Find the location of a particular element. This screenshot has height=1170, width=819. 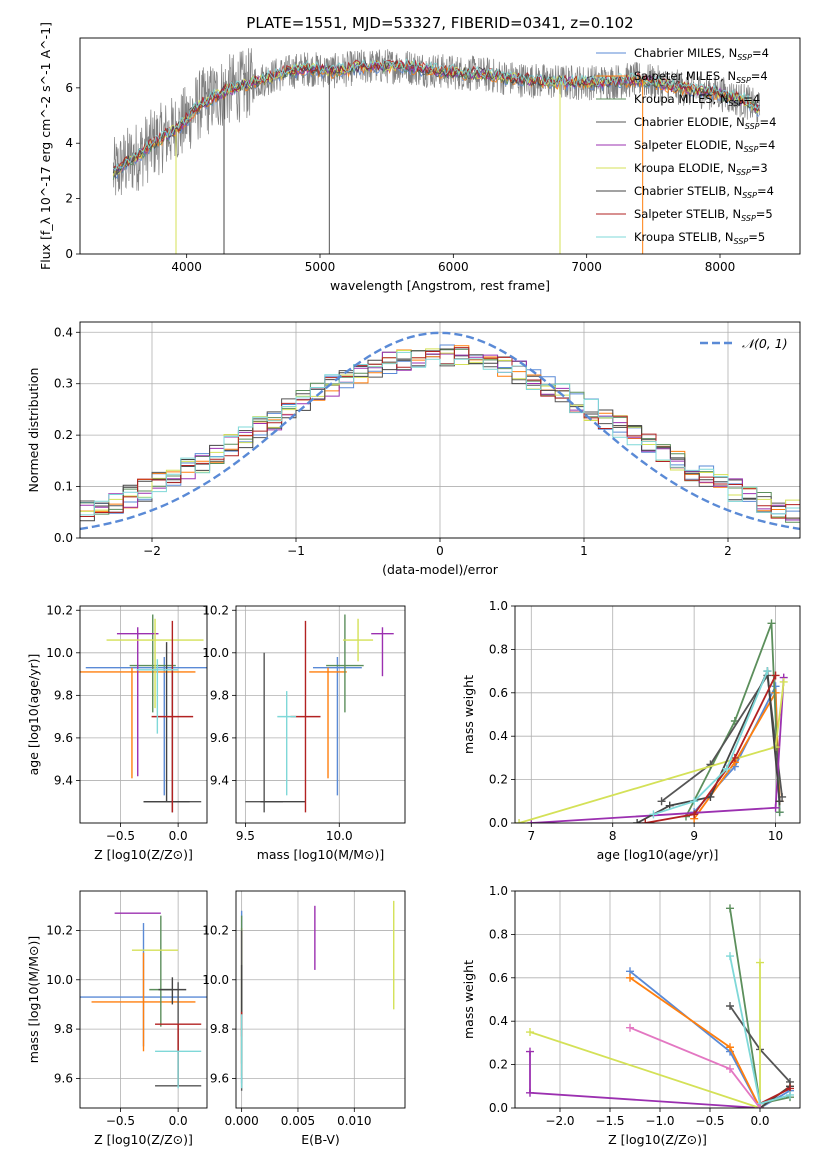

massweight-vs-z-ylabel: mass weight is located at coordinates (468, 999).